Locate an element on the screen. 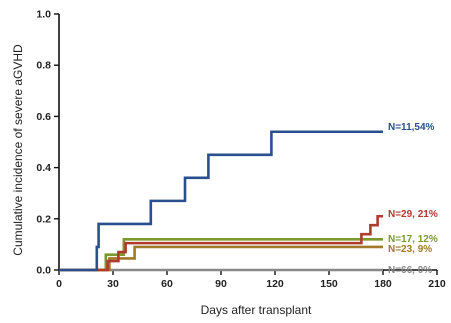 Image resolution: width=451 pixels, height=323 pixels. y-tick-label: 0.2 is located at coordinates (43, 219).